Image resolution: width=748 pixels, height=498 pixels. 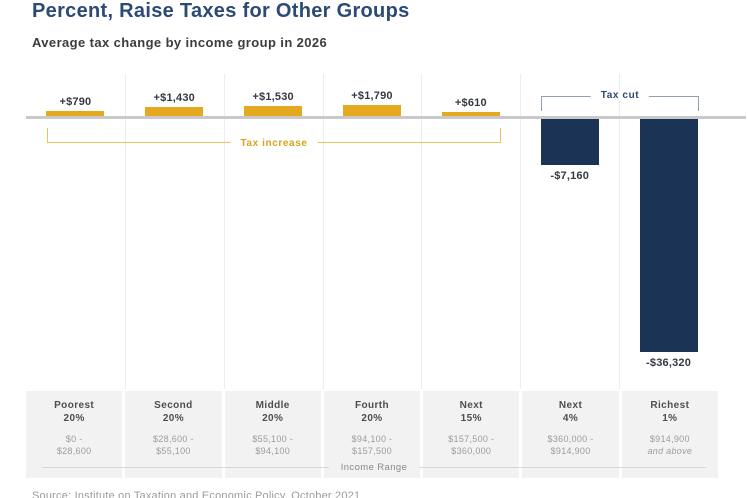 I want to click on category-cell: Second 20% $28,600 - $55,100, so click(x=173, y=434).